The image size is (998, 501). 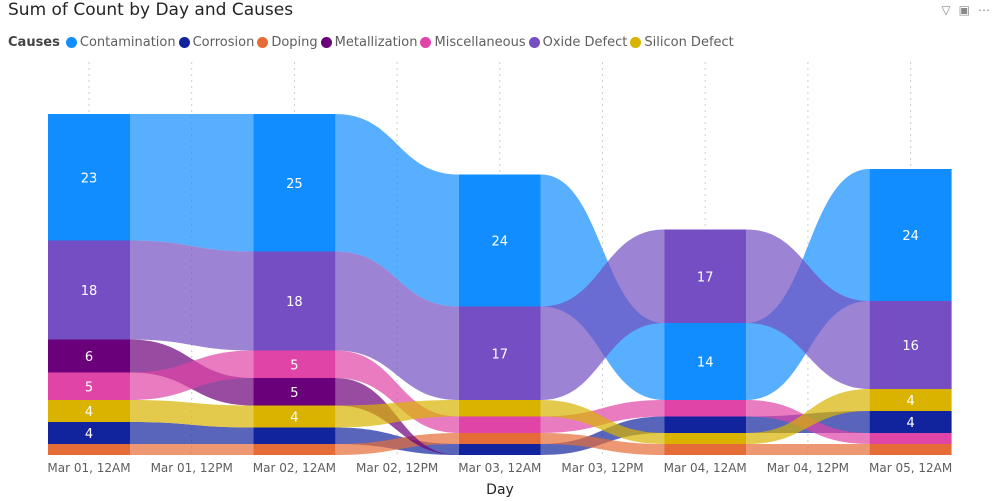 I want to click on x-tick-label: Mar 04, 12PM, so click(x=808, y=468).